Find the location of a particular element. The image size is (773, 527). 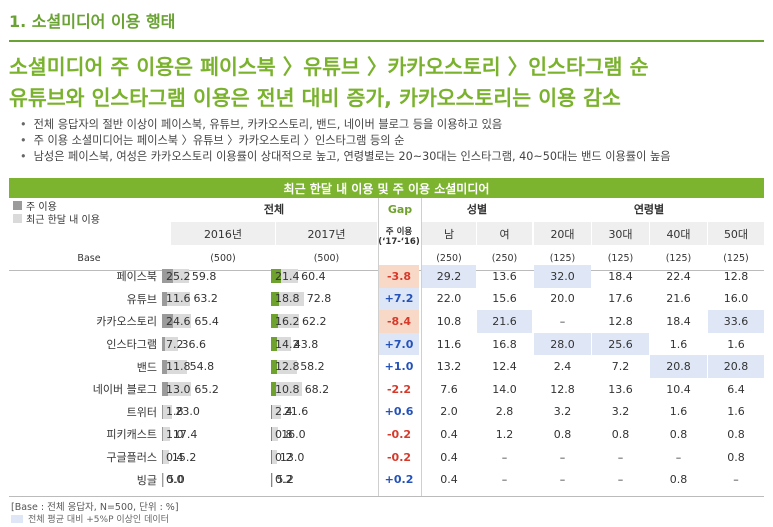

value-2017-main: 0.8 is located at coordinates (284, 434).